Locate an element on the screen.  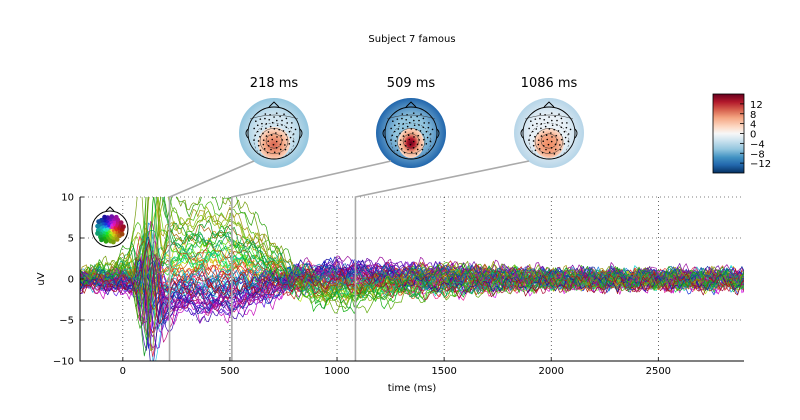
topomap-positive-blob is located at coordinates (274, 143).